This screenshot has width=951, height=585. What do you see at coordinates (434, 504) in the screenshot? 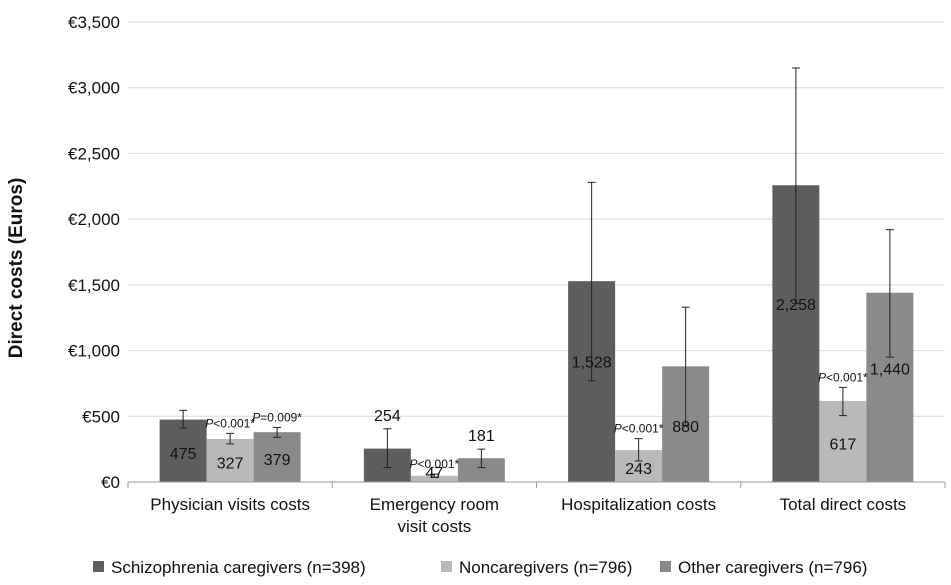
I see `x-category-label: Emergency room` at bounding box center [434, 504].